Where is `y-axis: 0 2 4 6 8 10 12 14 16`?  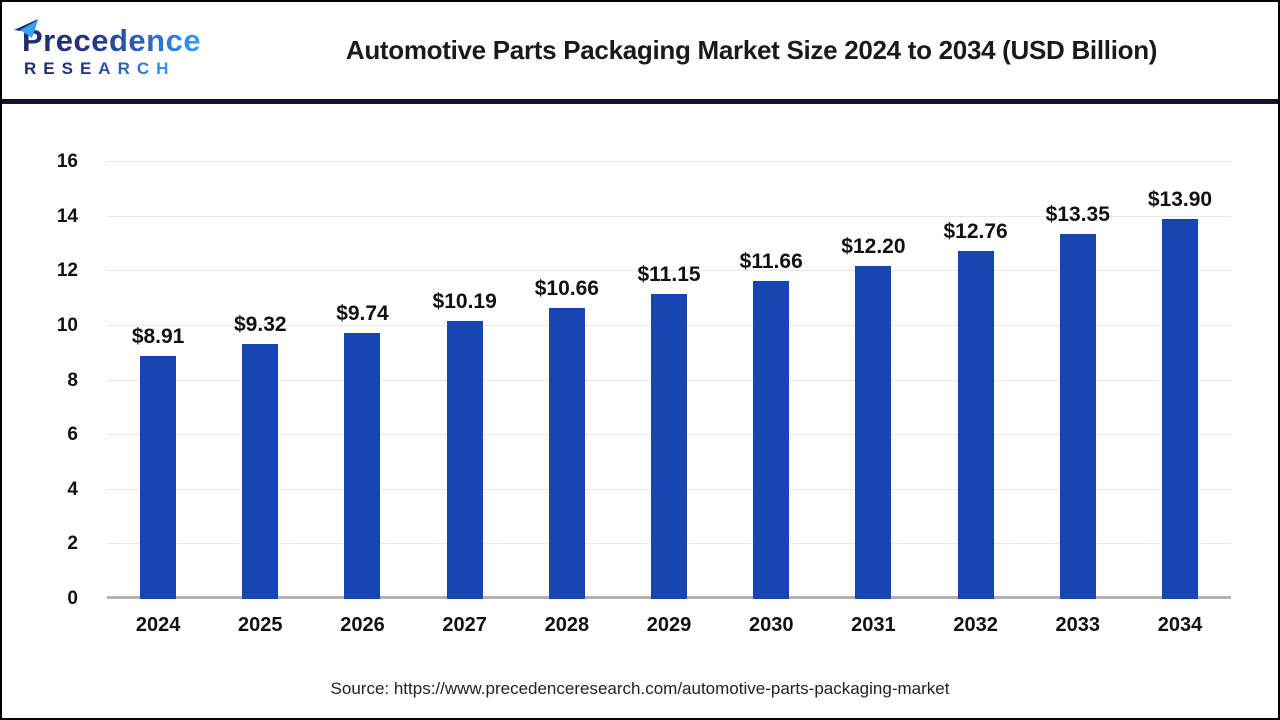
y-axis: 0 2 4 6 8 10 12 14 16 is located at coordinates (47, 380).